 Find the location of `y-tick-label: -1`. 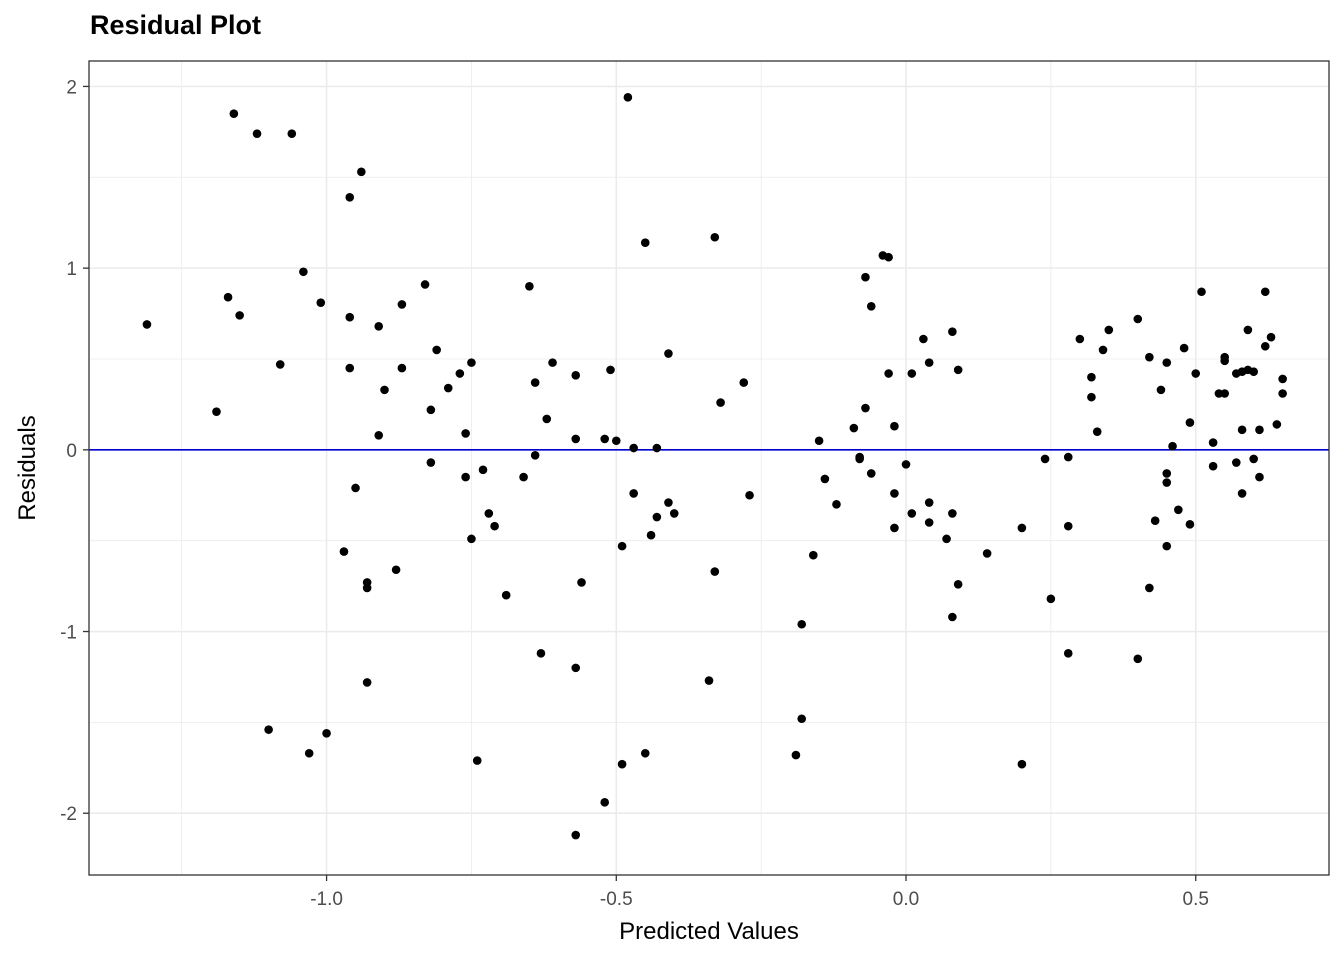

y-tick-label: -1 is located at coordinates (68, 633).